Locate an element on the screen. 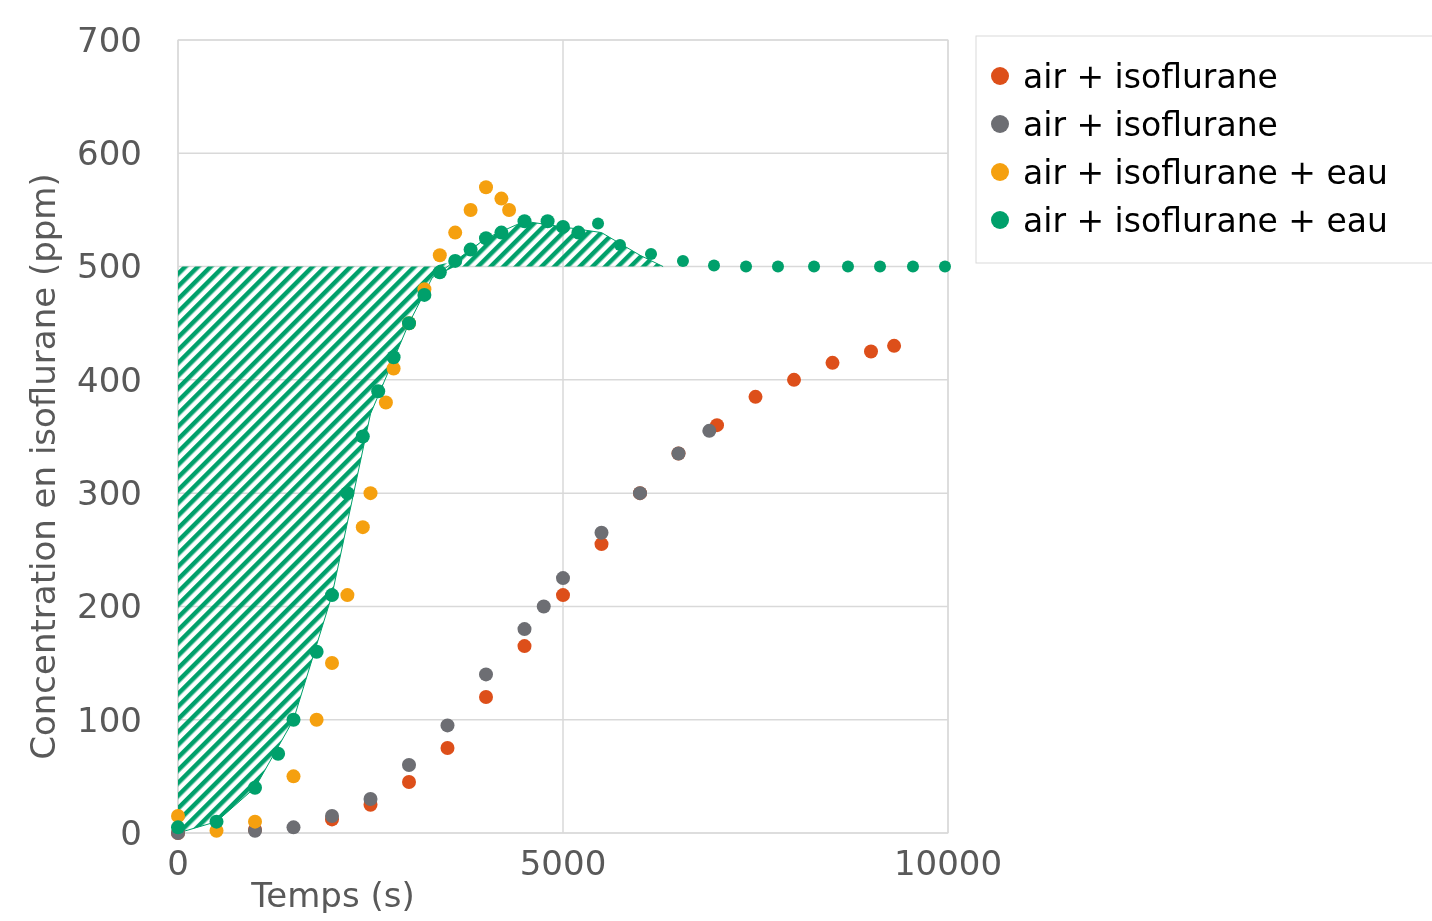 The width and height of the screenshot is (1432, 921). y-tick-label: 500 is located at coordinates (109, 266).